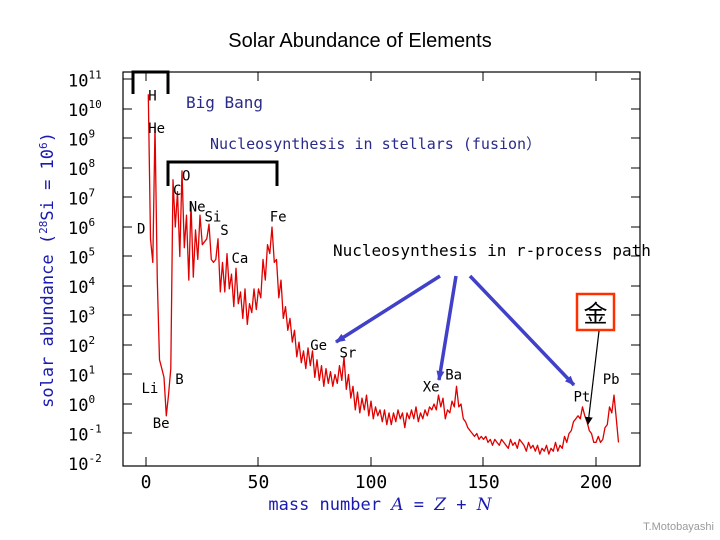 This screenshot has width=720, height=540. Describe the element at coordinates (375, 144) in the screenshot. I see `fusion-label: Nucleosynthesis in stellars (fusion）` at that location.